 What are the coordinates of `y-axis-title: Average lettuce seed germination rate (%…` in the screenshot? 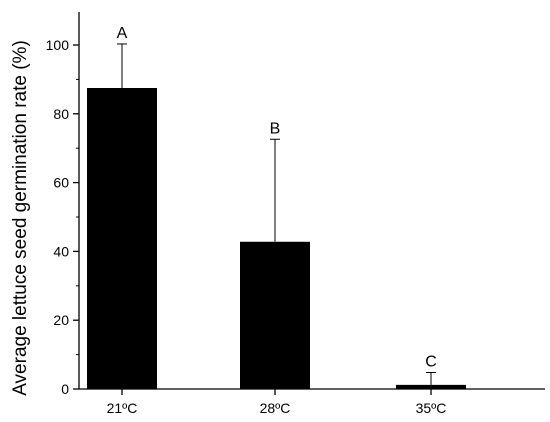 It's located at (20, 218).